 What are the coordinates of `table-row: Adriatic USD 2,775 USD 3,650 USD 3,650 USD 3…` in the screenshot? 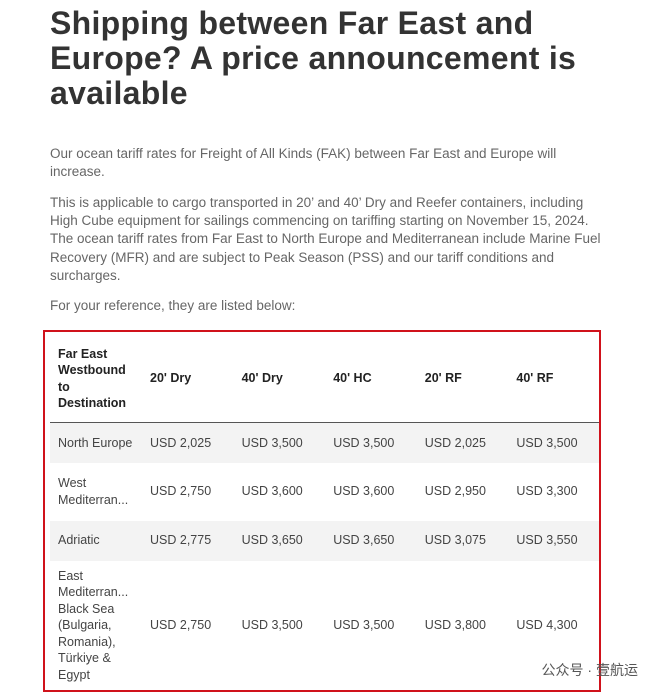 It's located at (324, 540).